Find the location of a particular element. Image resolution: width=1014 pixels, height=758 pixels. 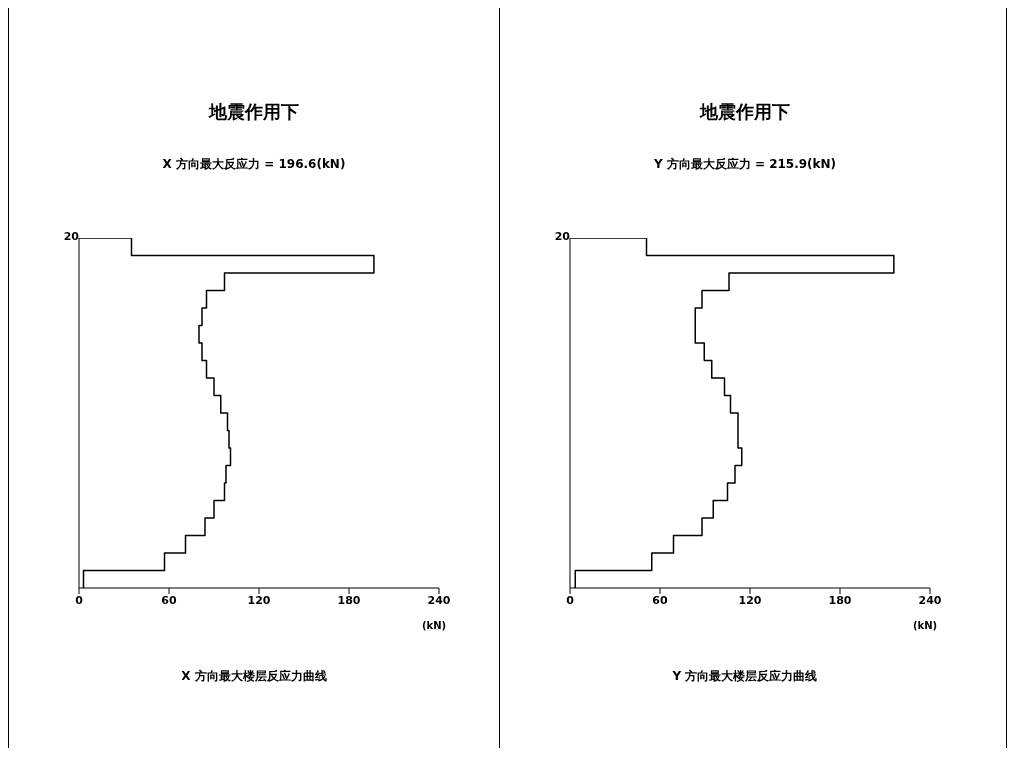

chart-subtitle: X 方向最大反应力 = 196.6(kN) is located at coordinates (254, 164).